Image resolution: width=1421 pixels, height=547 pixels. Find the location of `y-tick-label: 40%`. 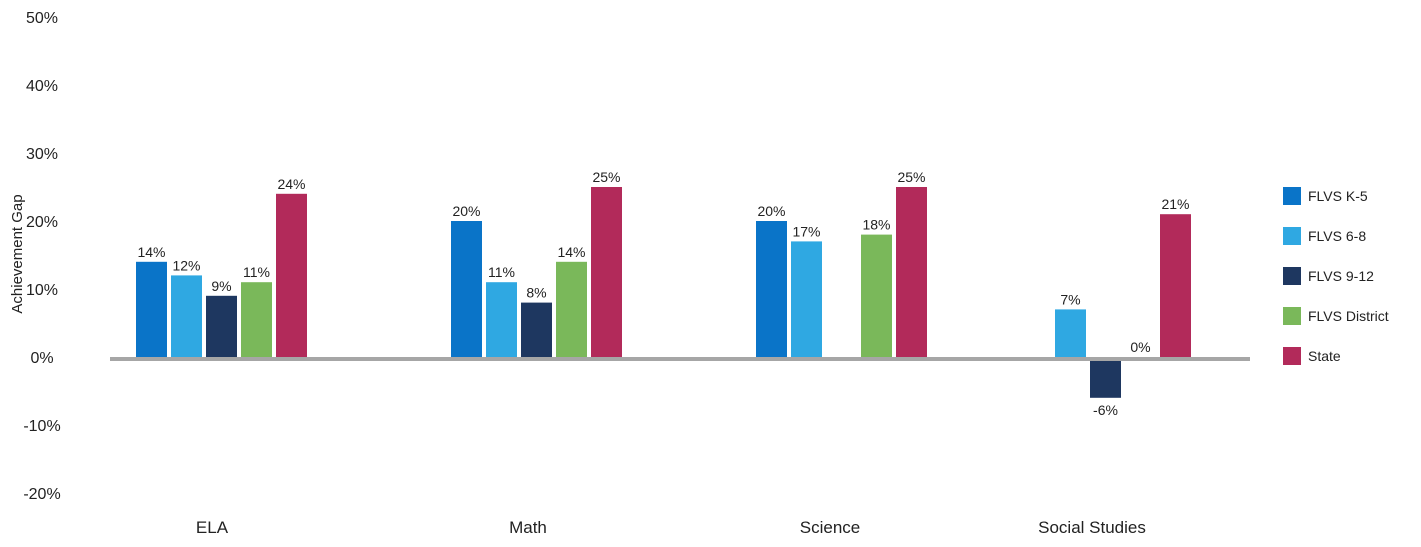

y-tick-label: 40% is located at coordinates (42, 86).